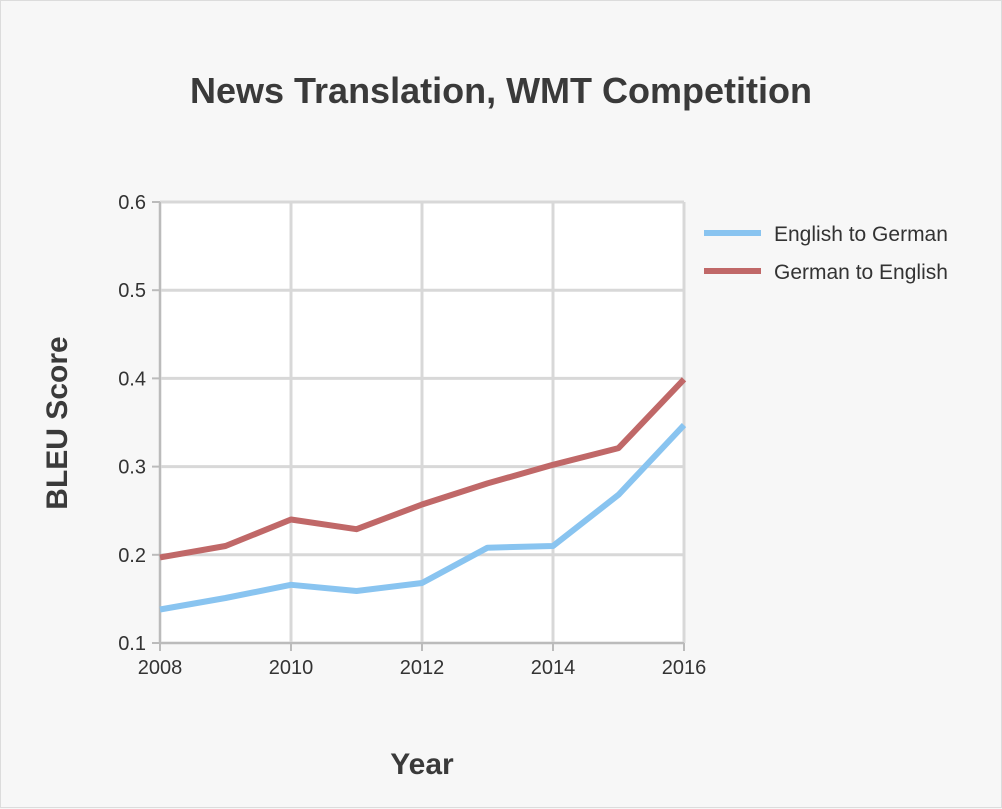 Image resolution: width=1002 pixels, height=809 pixels. Describe the element at coordinates (861, 234) in the screenshot. I see `legend-label-0: English to German` at that location.